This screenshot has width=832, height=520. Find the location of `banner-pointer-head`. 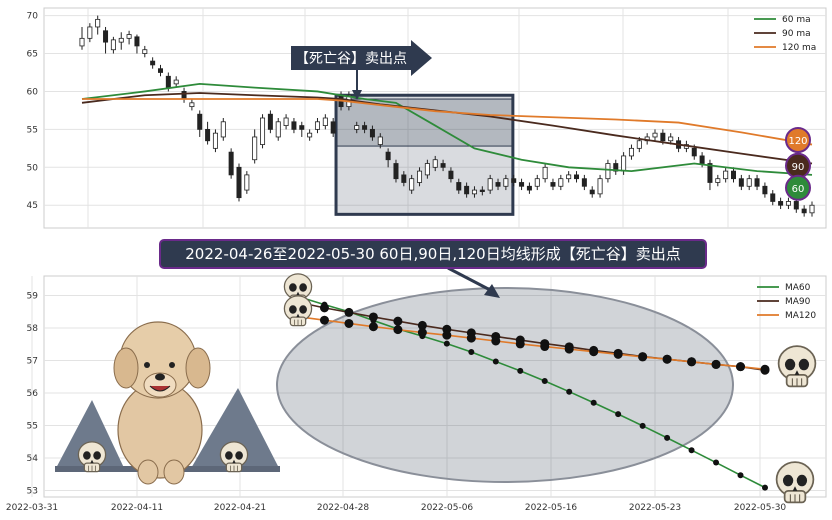

banner-pointer-head is located at coordinates (492, 291).